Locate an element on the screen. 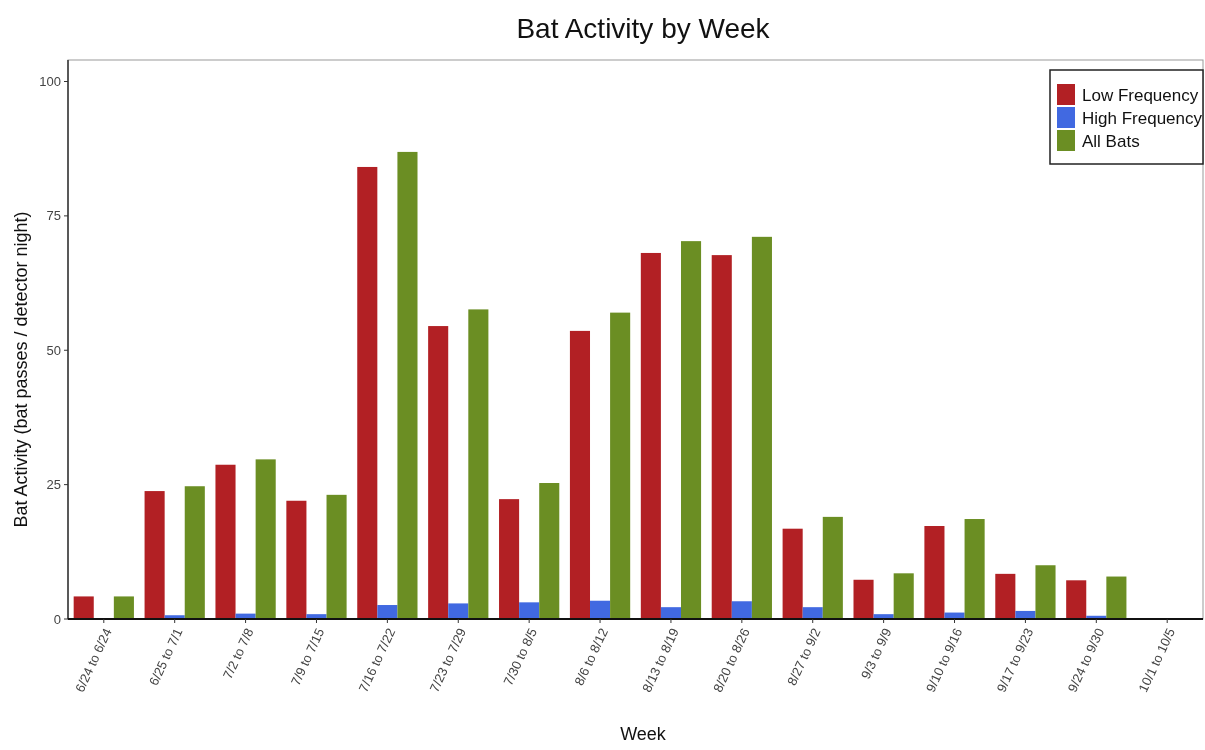  x-tick-label: 10/1 to 10/5 is located at coordinates (1157, 660).